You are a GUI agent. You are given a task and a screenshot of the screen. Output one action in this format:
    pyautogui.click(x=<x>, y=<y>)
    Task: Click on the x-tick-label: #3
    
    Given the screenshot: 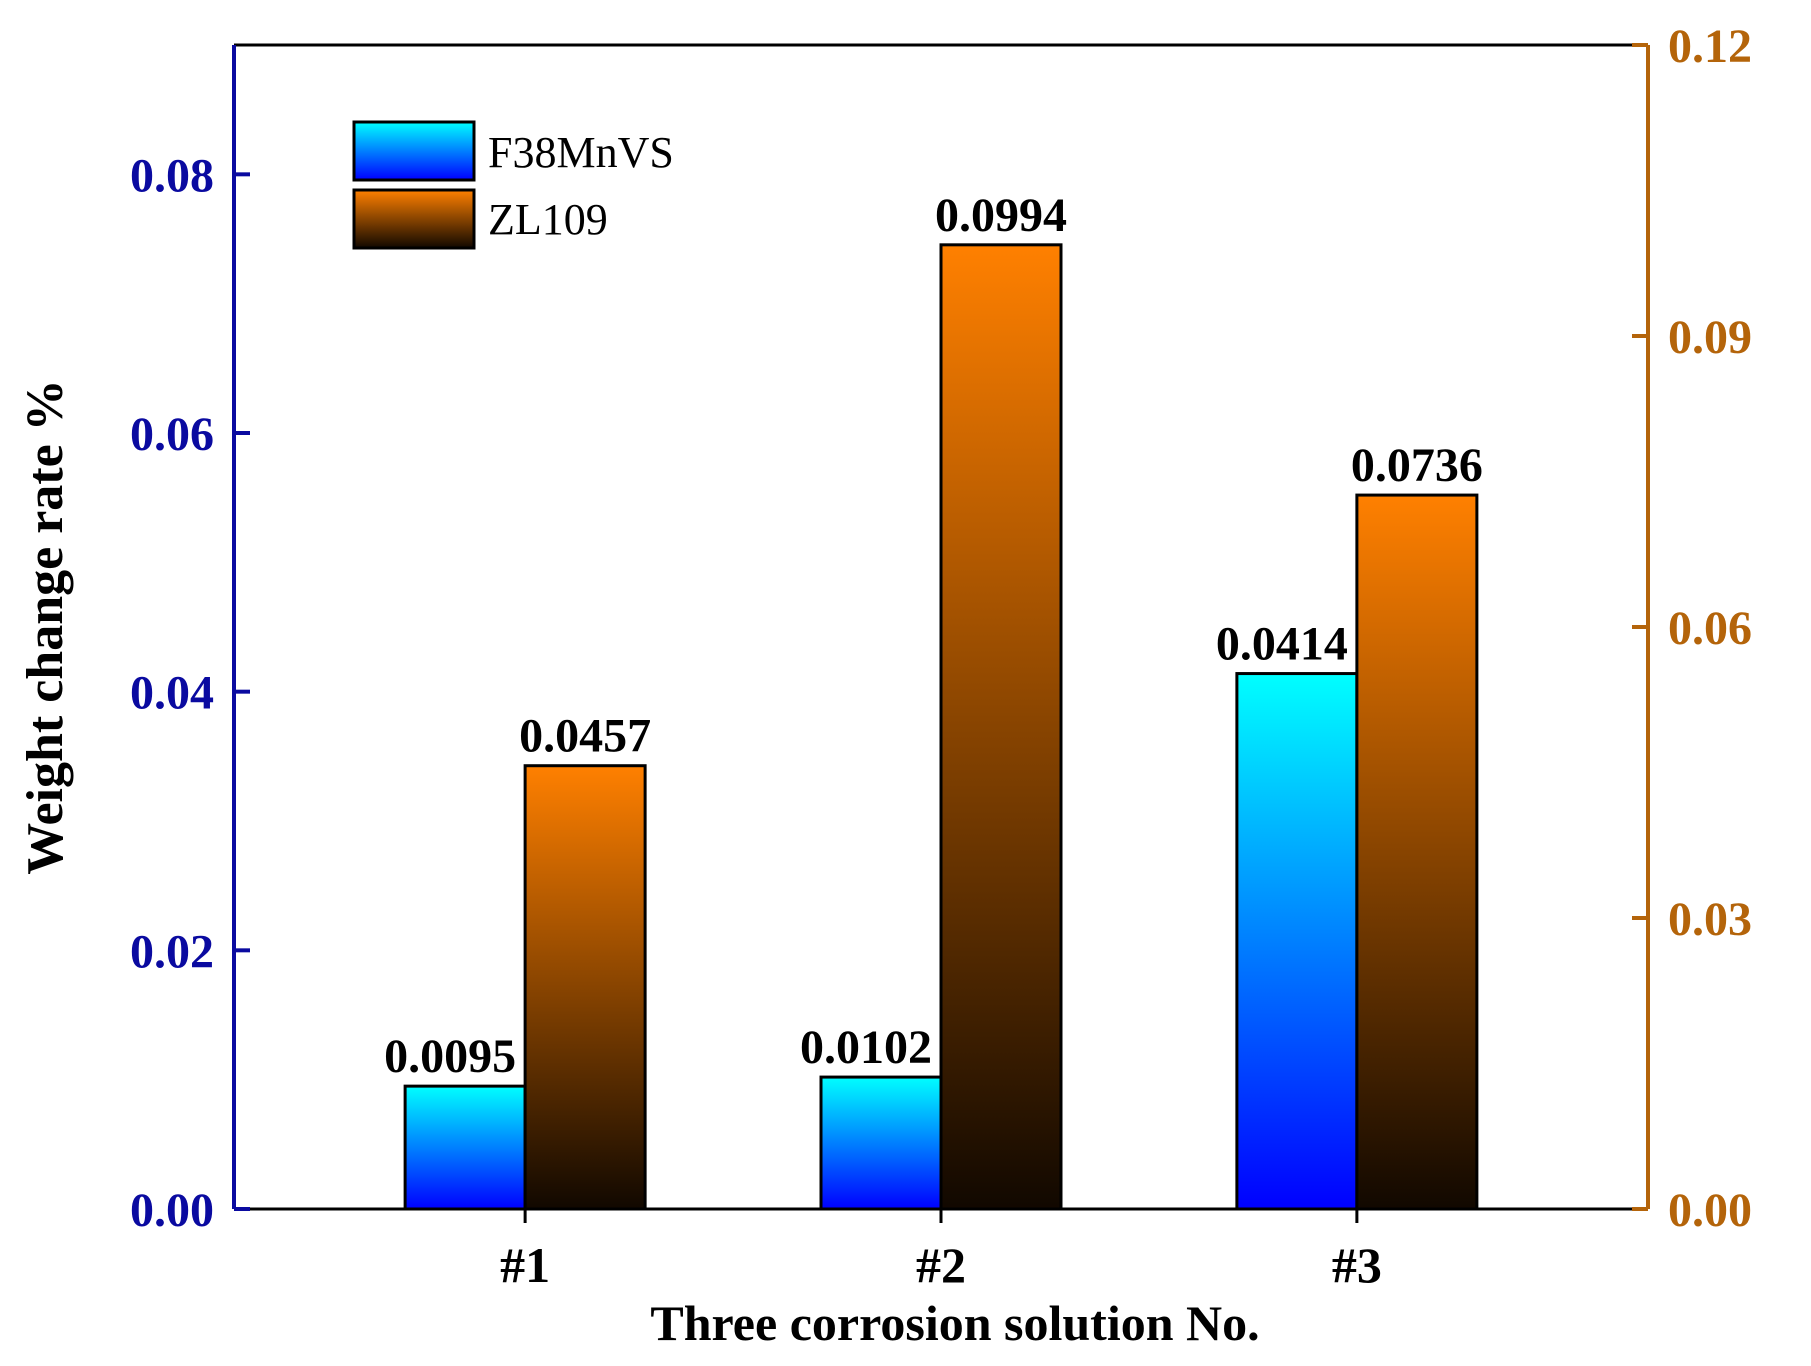 What is the action you would take?
    pyautogui.click(x=1357, y=1265)
    